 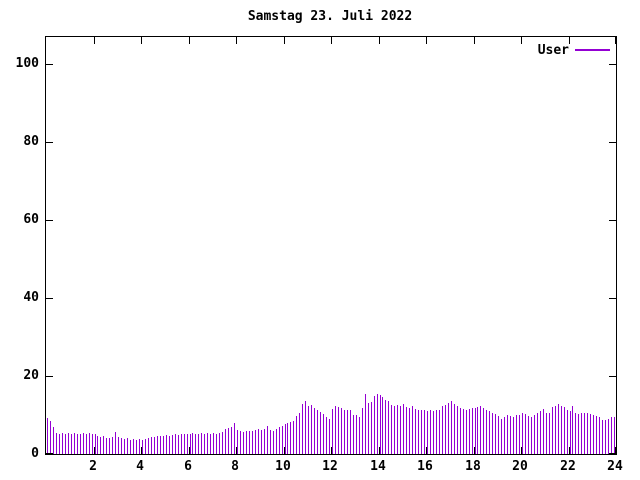 What do you see at coordinates (568, 466) in the screenshot?
I see `x-tick-label: 22` at bounding box center [568, 466].